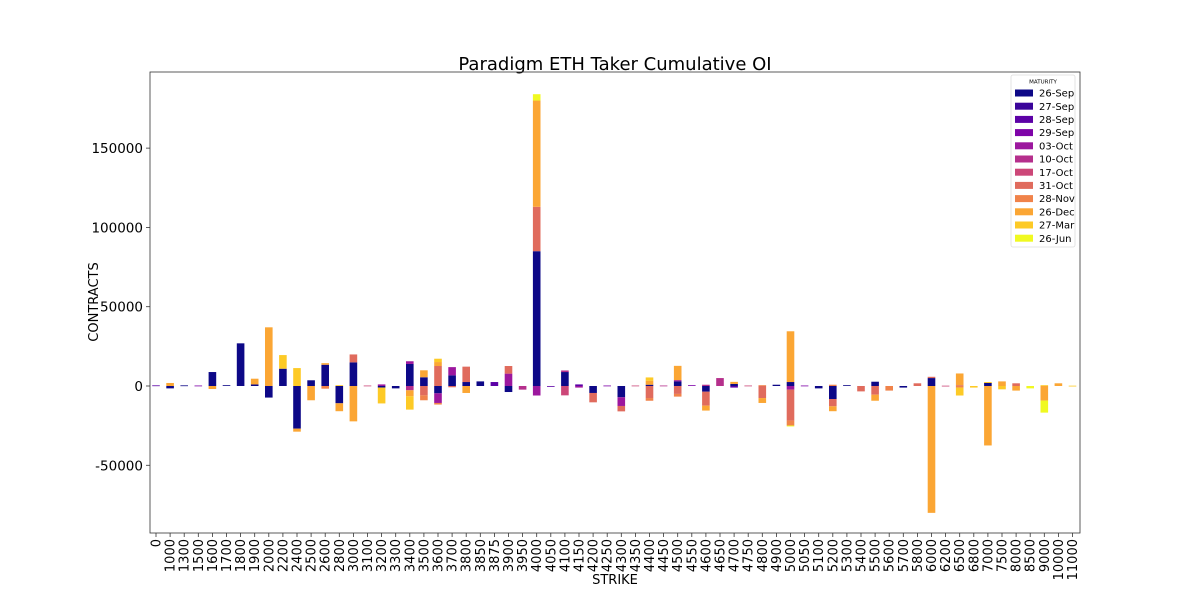  Describe the element at coordinates (974, 386) in the screenshot. I see `bar-segment-6800-27-Mar` at that location.